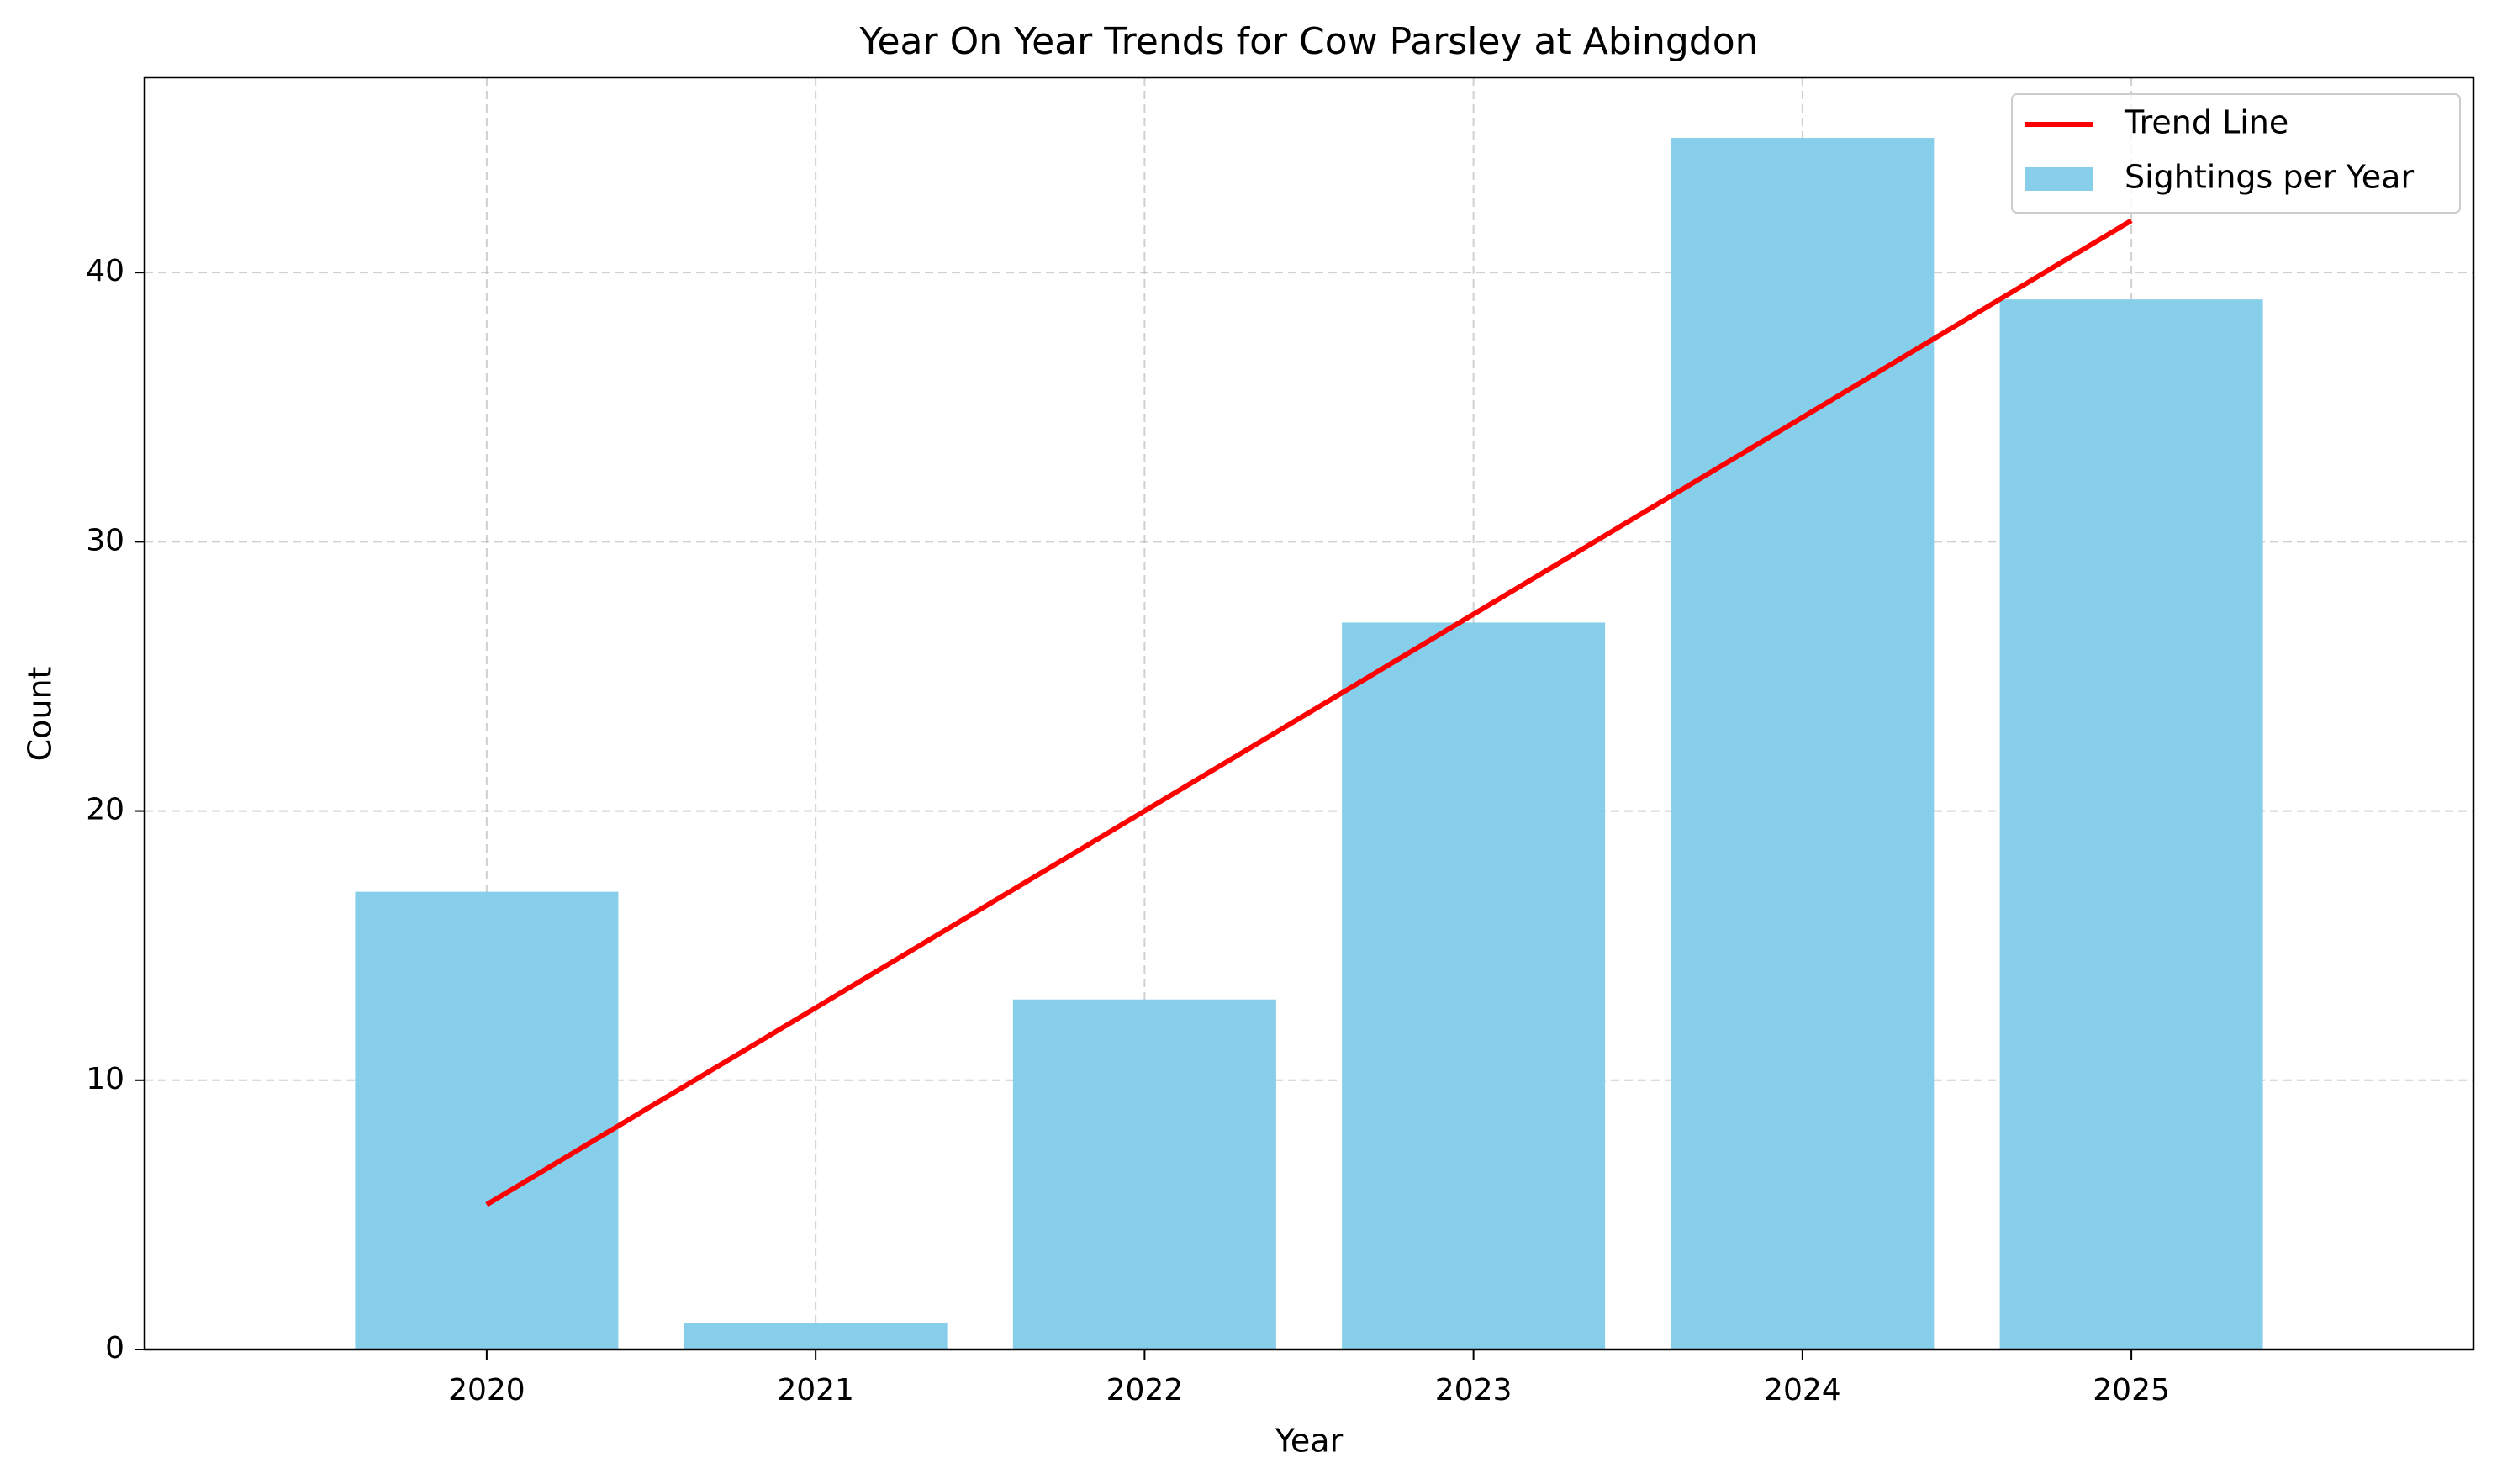  Describe the element at coordinates (105, 540) in the screenshot. I see `y-tick-label: 30` at that location.